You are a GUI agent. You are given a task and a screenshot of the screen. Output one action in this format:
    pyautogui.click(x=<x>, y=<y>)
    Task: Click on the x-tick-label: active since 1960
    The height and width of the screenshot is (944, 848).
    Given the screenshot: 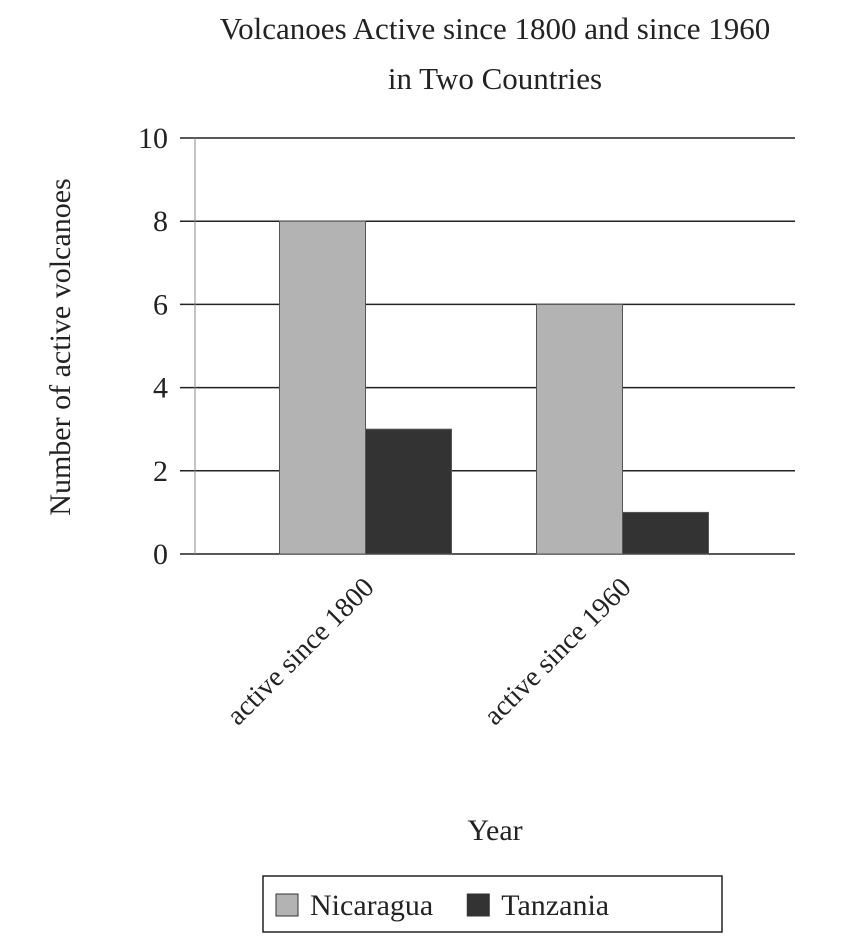 What is the action you would take?
    pyautogui.click(x=557, y=651)
    